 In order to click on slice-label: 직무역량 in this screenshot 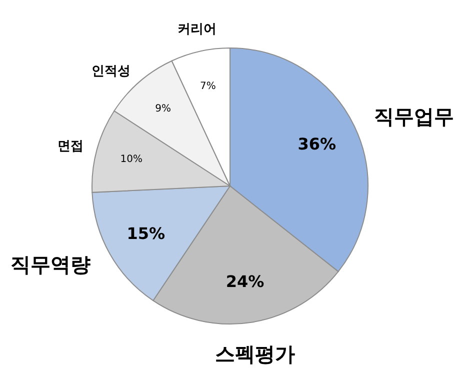, I will do `click(50, 264)`.